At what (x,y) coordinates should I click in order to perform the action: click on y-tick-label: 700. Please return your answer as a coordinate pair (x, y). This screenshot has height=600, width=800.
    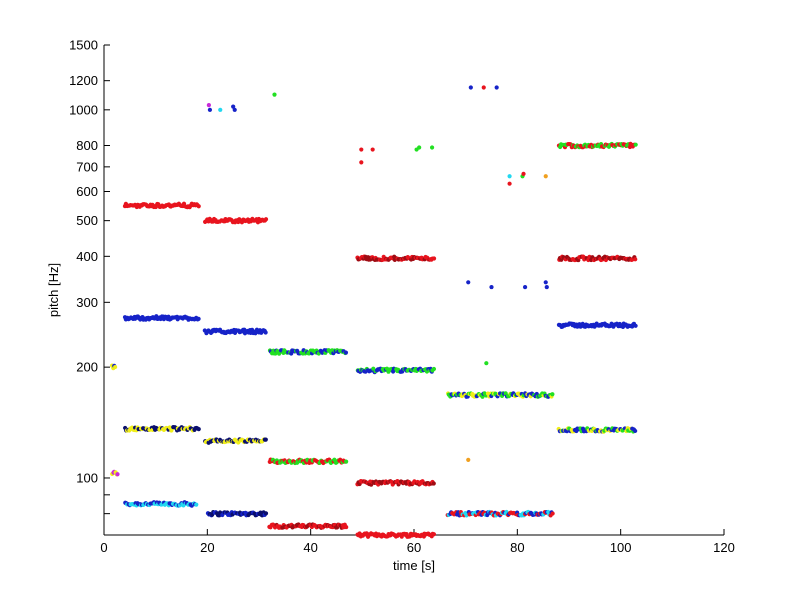
    Looking at the image, I should click on (87, 166).